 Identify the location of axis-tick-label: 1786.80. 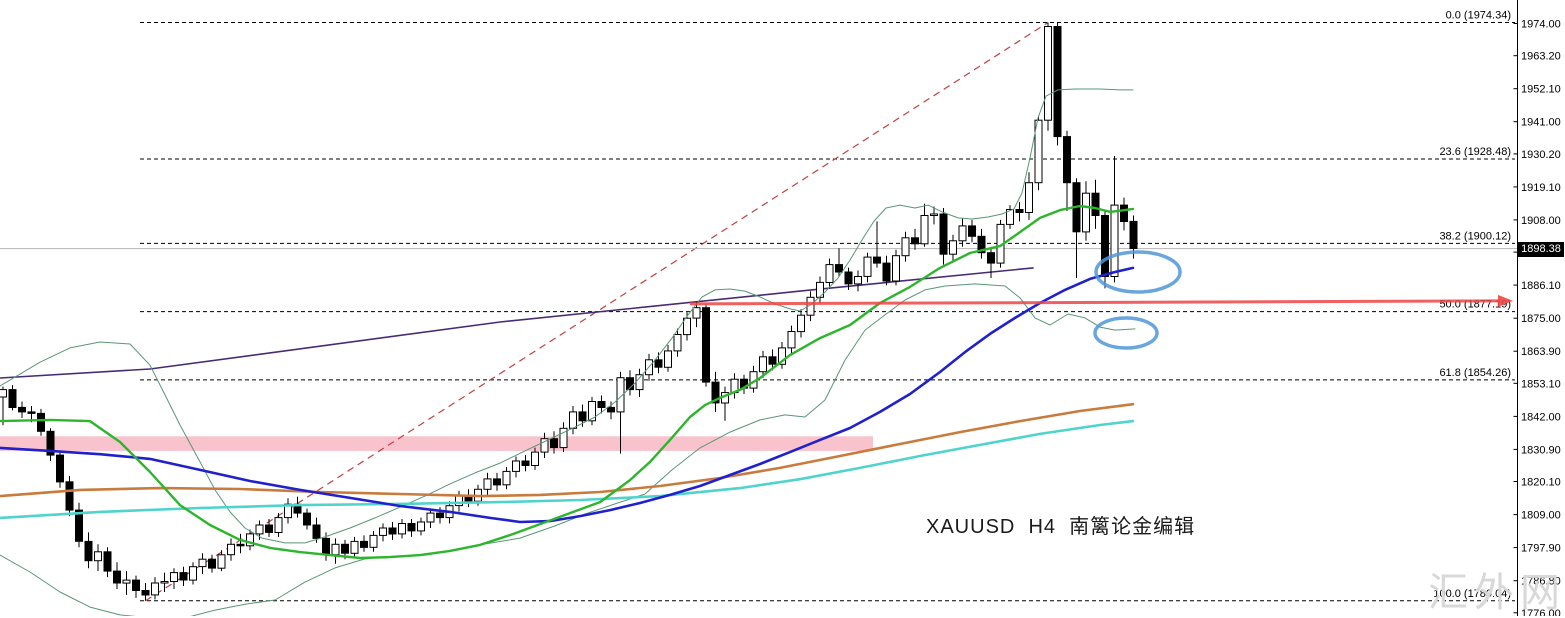
(1541, 582).